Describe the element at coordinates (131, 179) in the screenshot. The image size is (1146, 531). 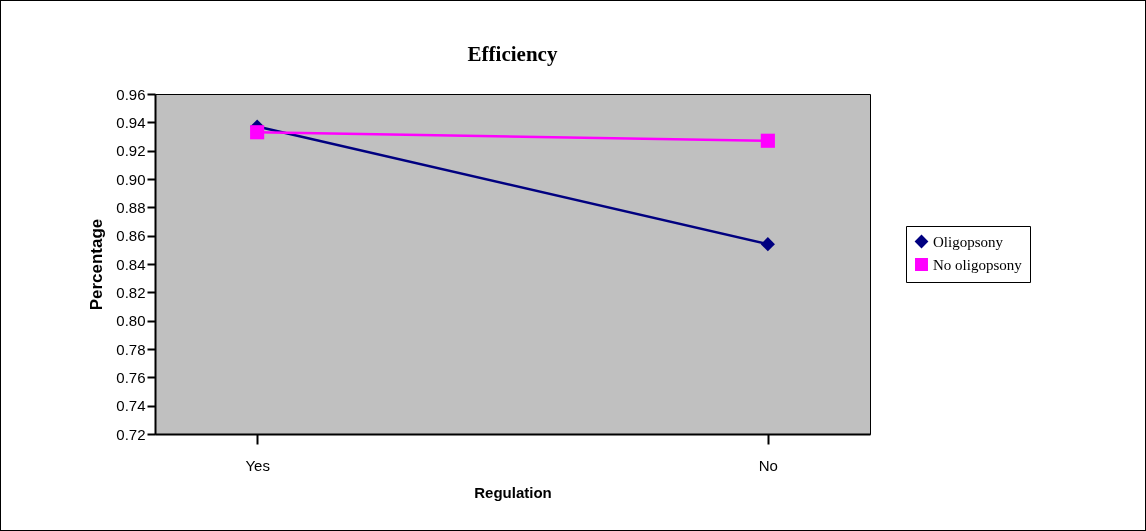
I see `y-tick-label: 0.90` at that location.